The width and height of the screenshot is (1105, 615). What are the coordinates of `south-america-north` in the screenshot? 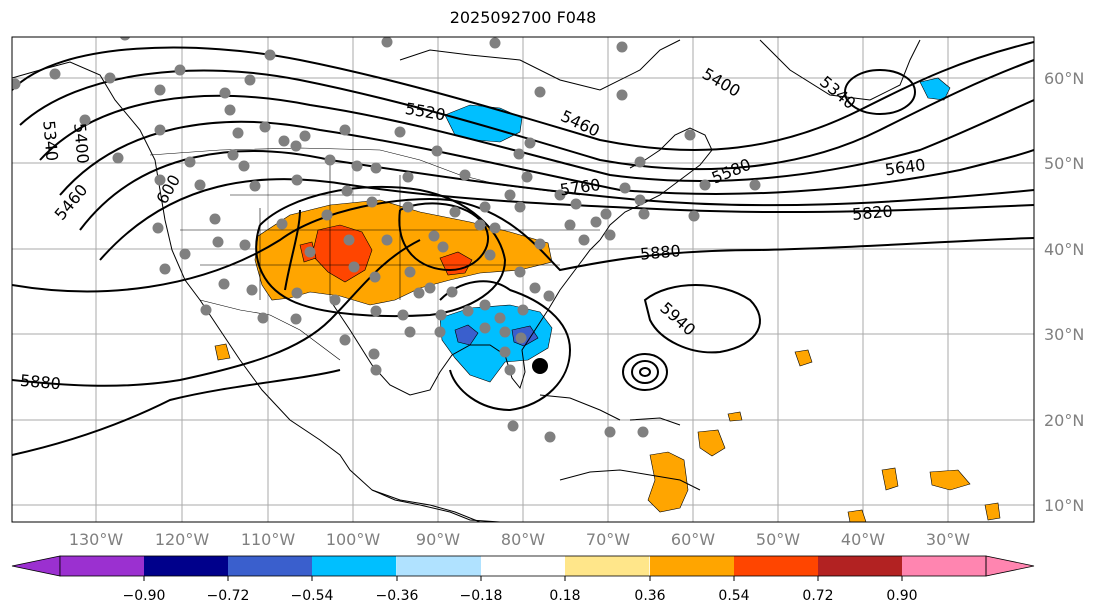 It's located at (630, 480).